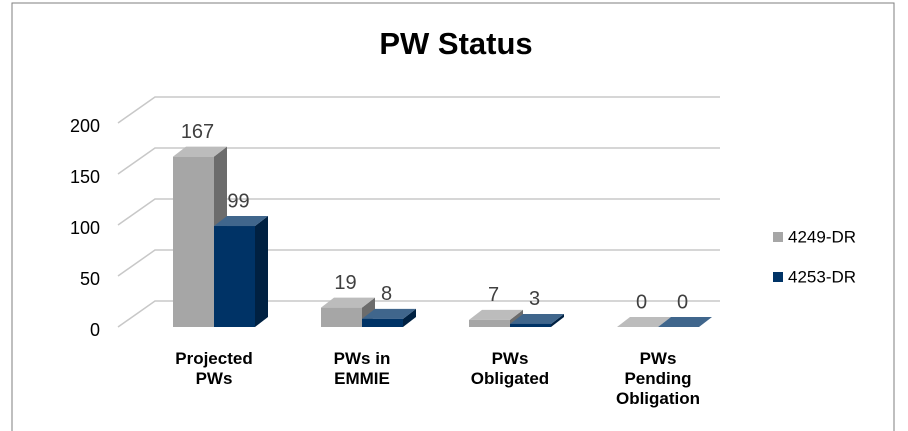 This screenshot has height=431, width=908. Describe the element at coordinates (95, 330) in the screenshot. I see `y-tick-label: 0` at that location.